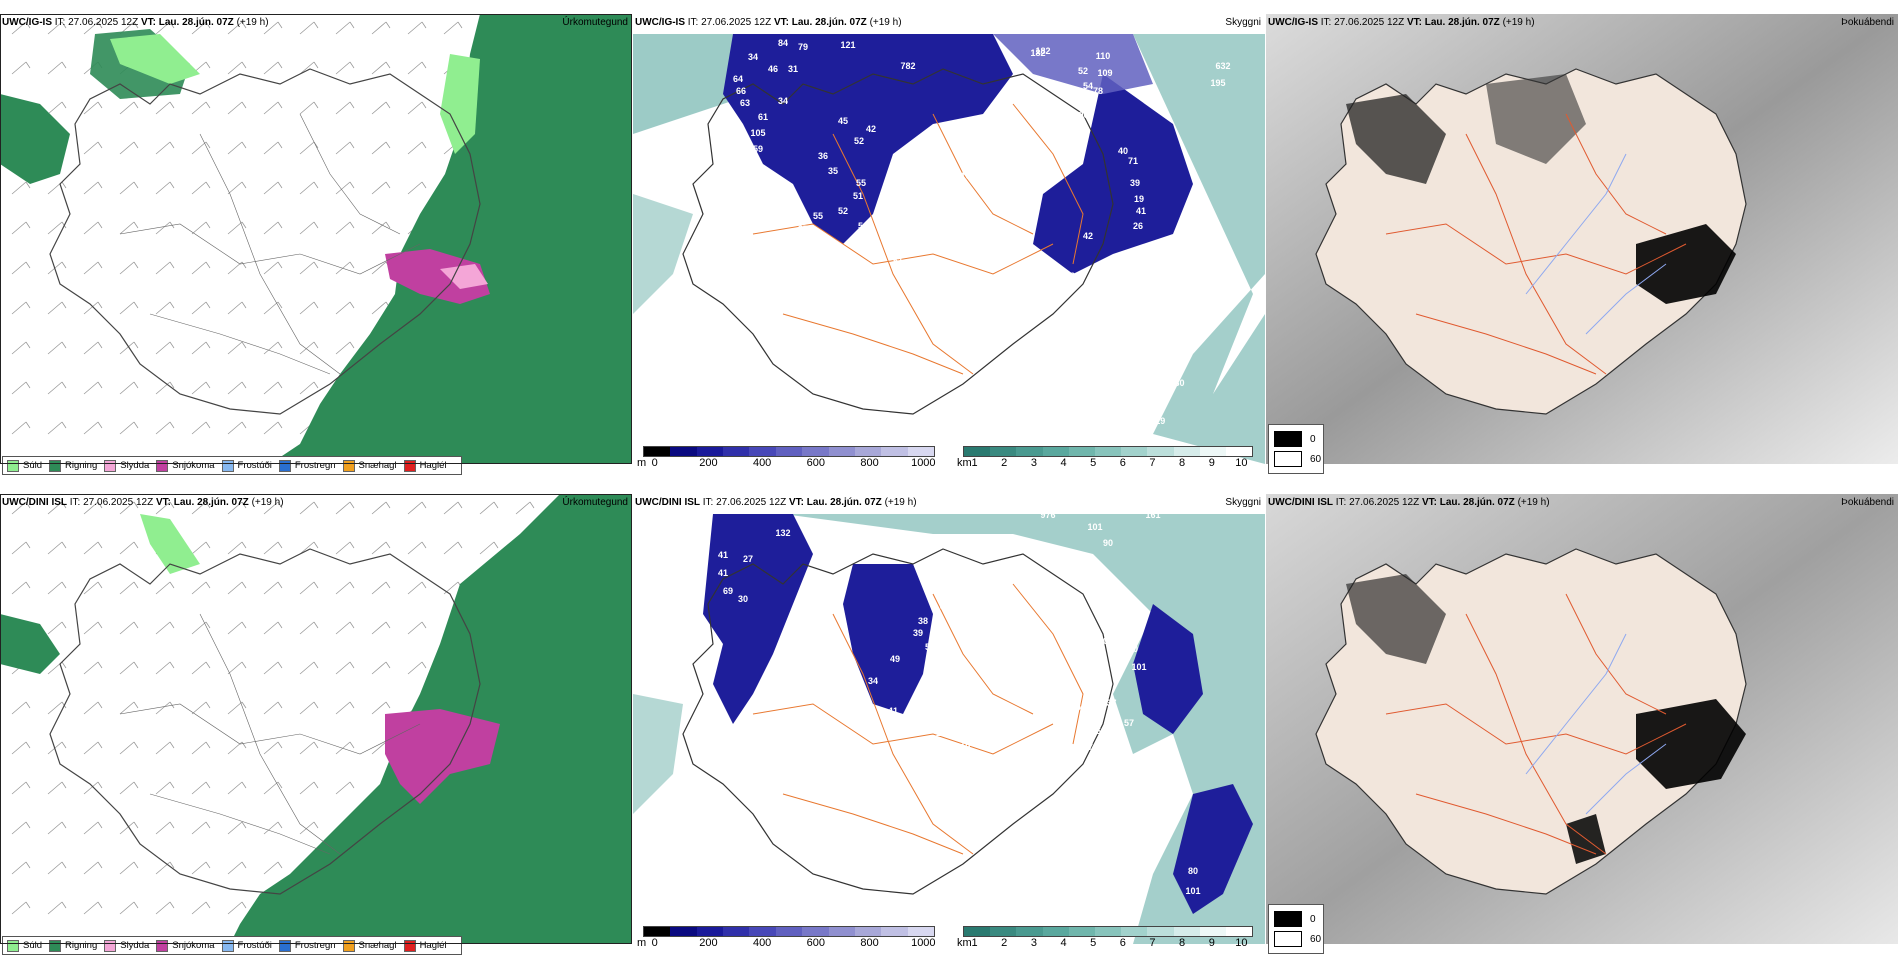  Describe the element at coordinates (741, 91) in the screenshot. I see `cloud-base-label: 66` at that location.